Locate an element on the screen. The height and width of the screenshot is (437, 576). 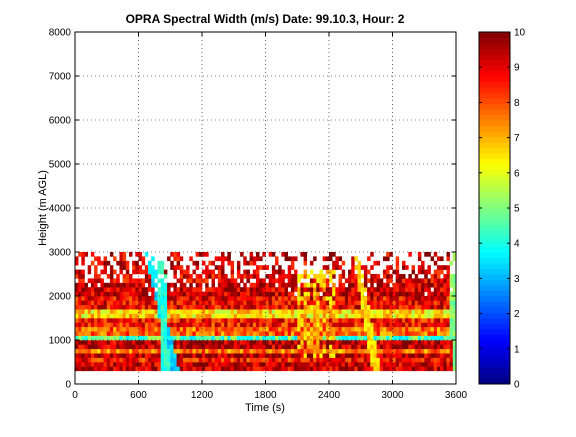
colorbar-tick-label: 4 is located at coordinates (517, 244).